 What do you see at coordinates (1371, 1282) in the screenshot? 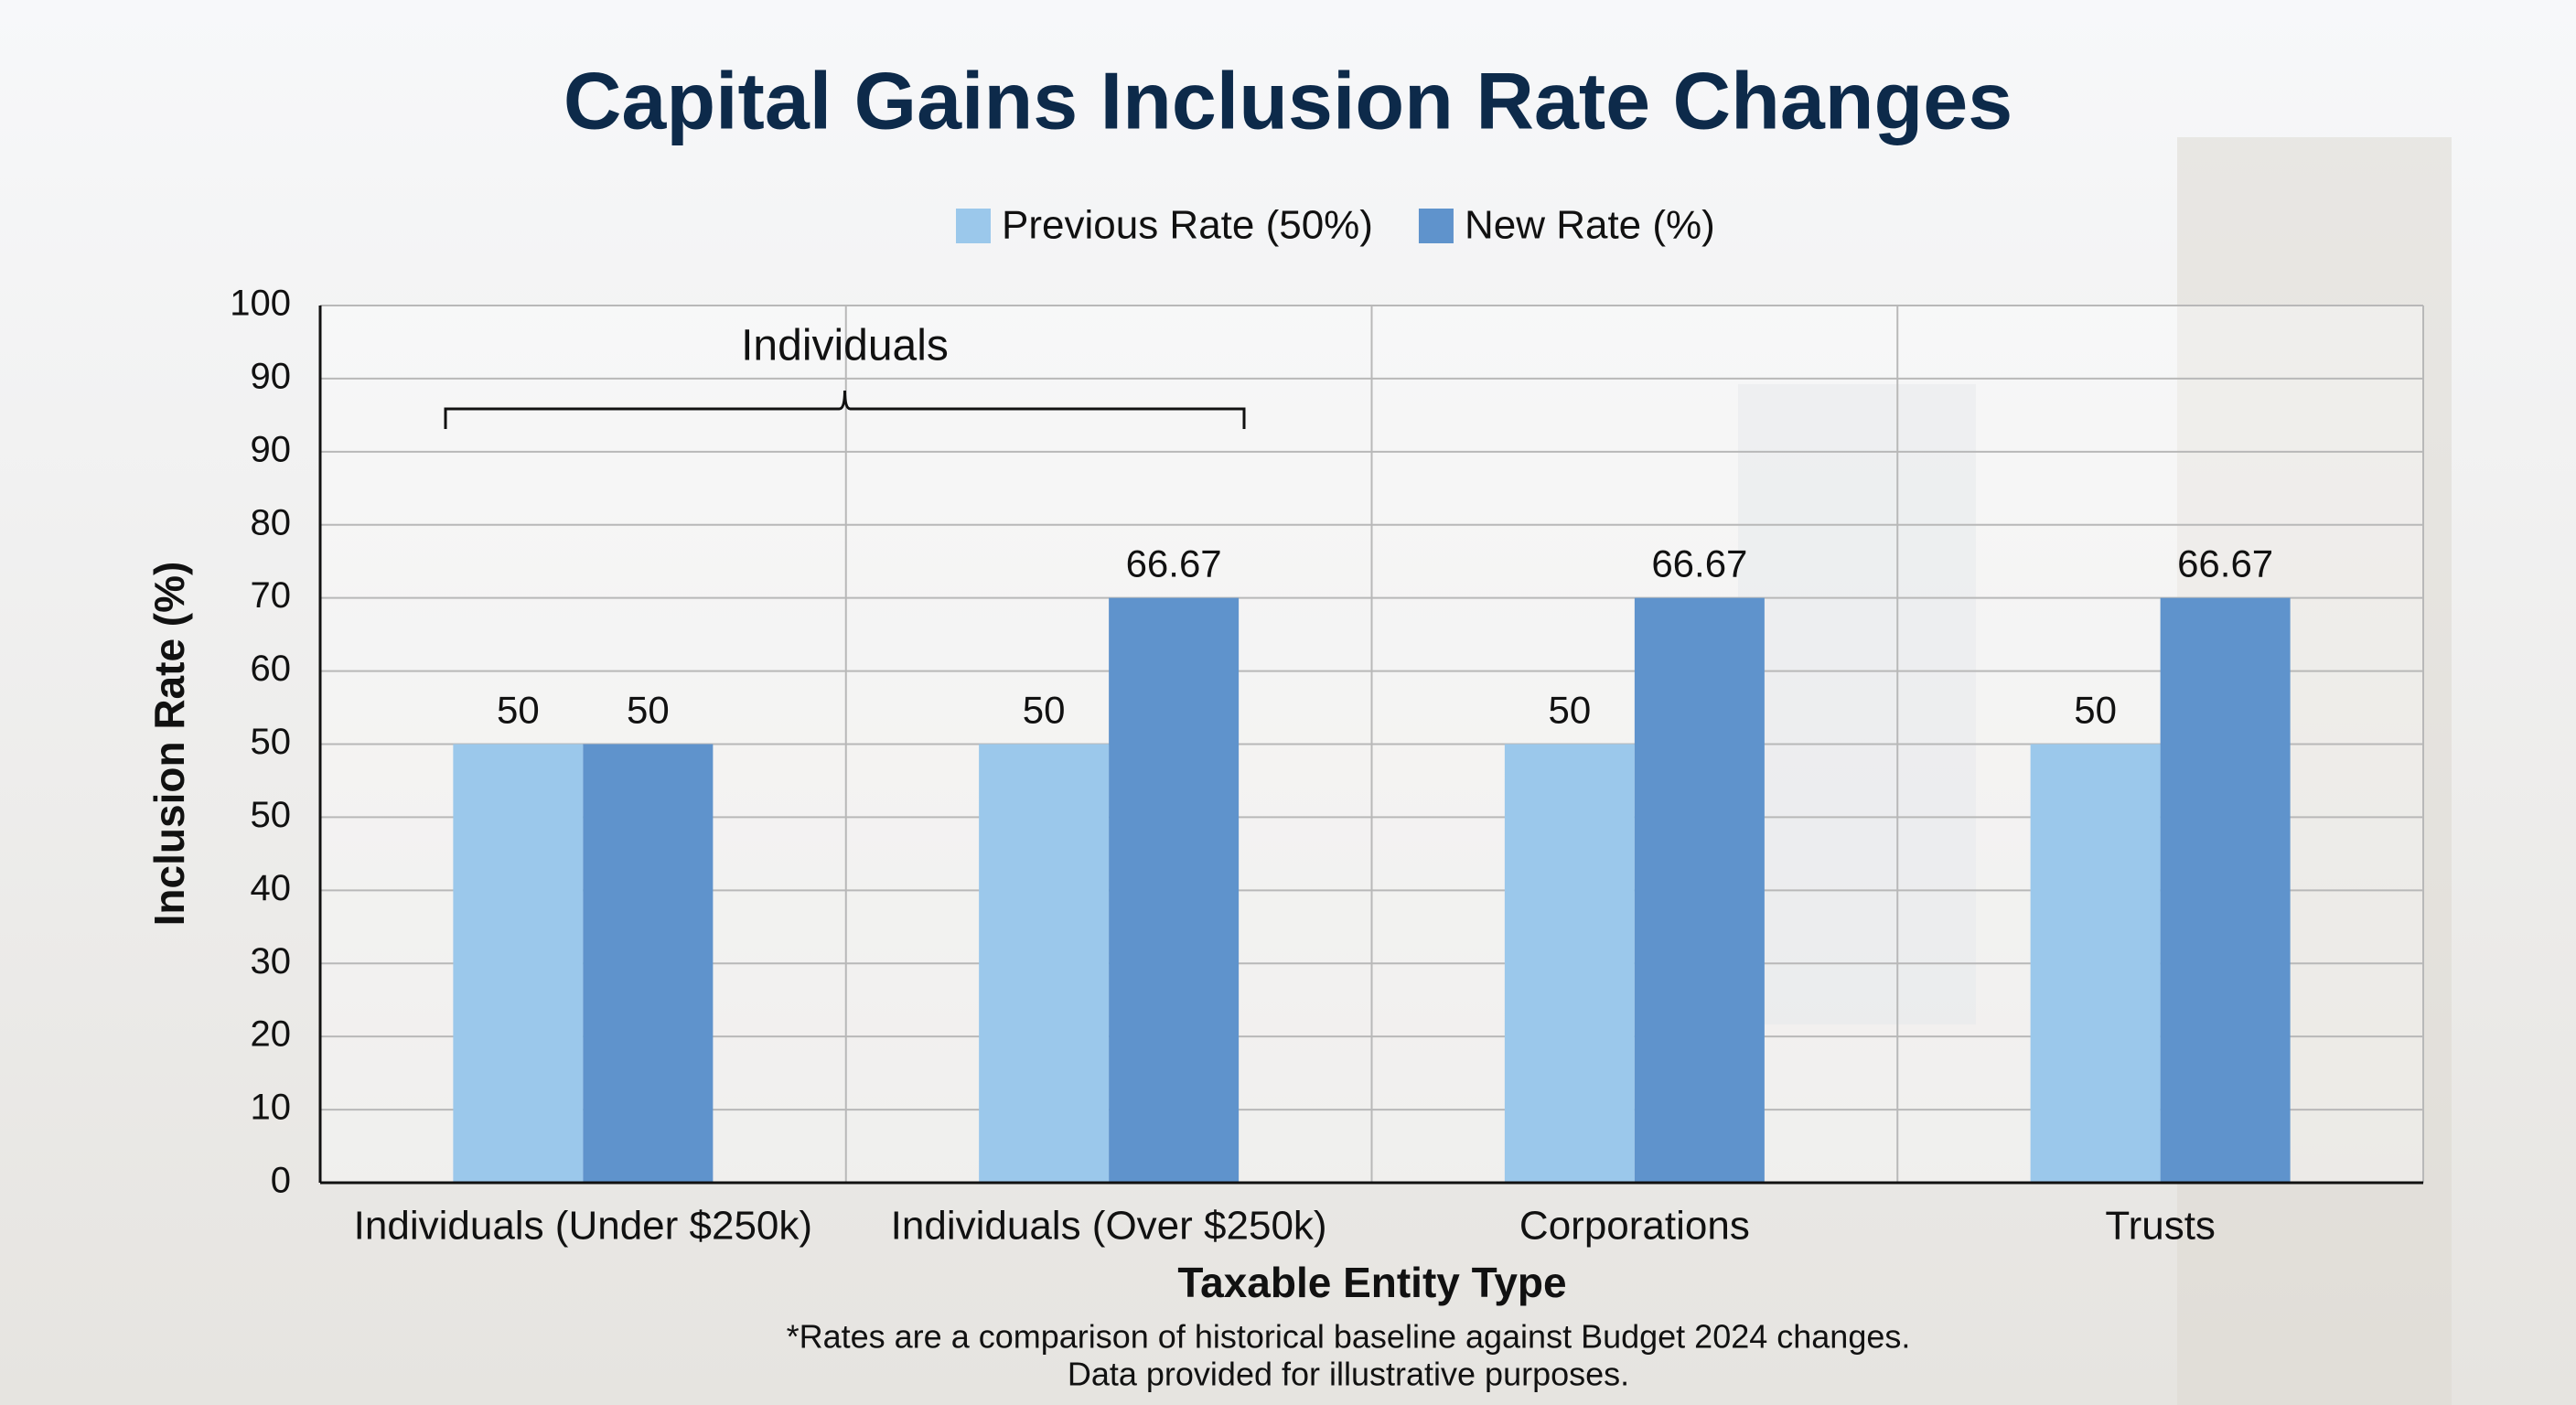
I see `x-axis-title: Taxable Entity Type` at bounding box center [1371, 1282].